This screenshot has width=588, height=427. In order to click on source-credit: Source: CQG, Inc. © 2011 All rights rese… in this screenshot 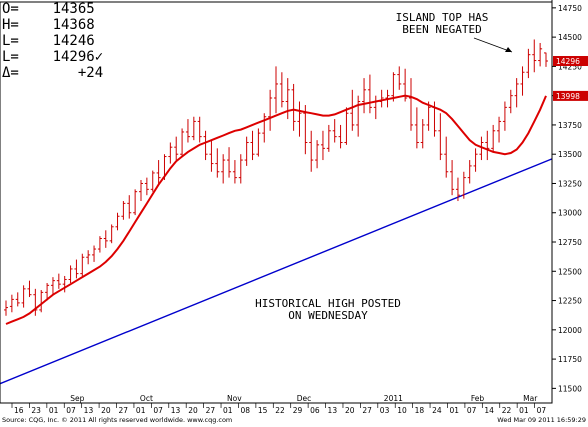, I will do `click(117, 420)`.